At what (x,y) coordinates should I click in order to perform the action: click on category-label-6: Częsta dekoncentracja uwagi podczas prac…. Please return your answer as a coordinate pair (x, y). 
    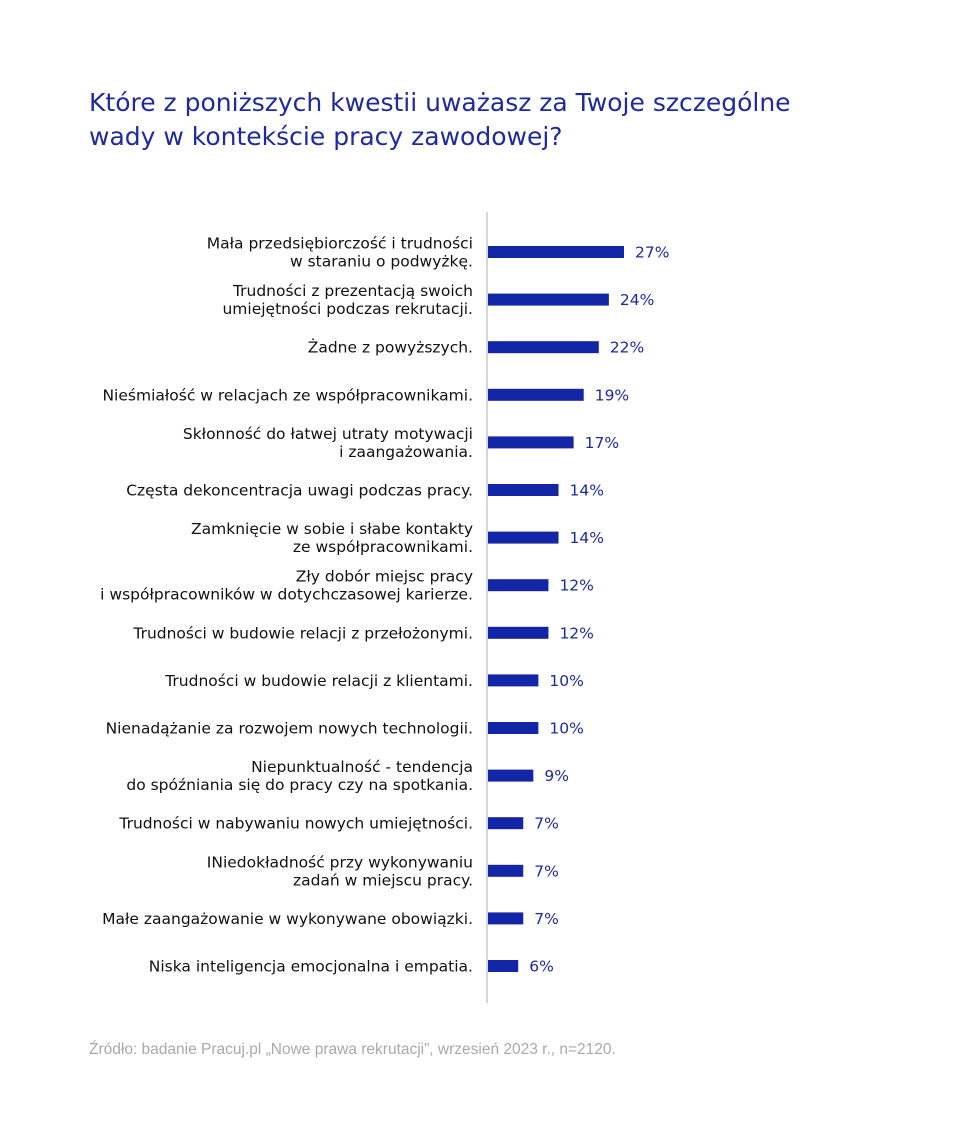
    Looking at the image, I should click on (299, 491).